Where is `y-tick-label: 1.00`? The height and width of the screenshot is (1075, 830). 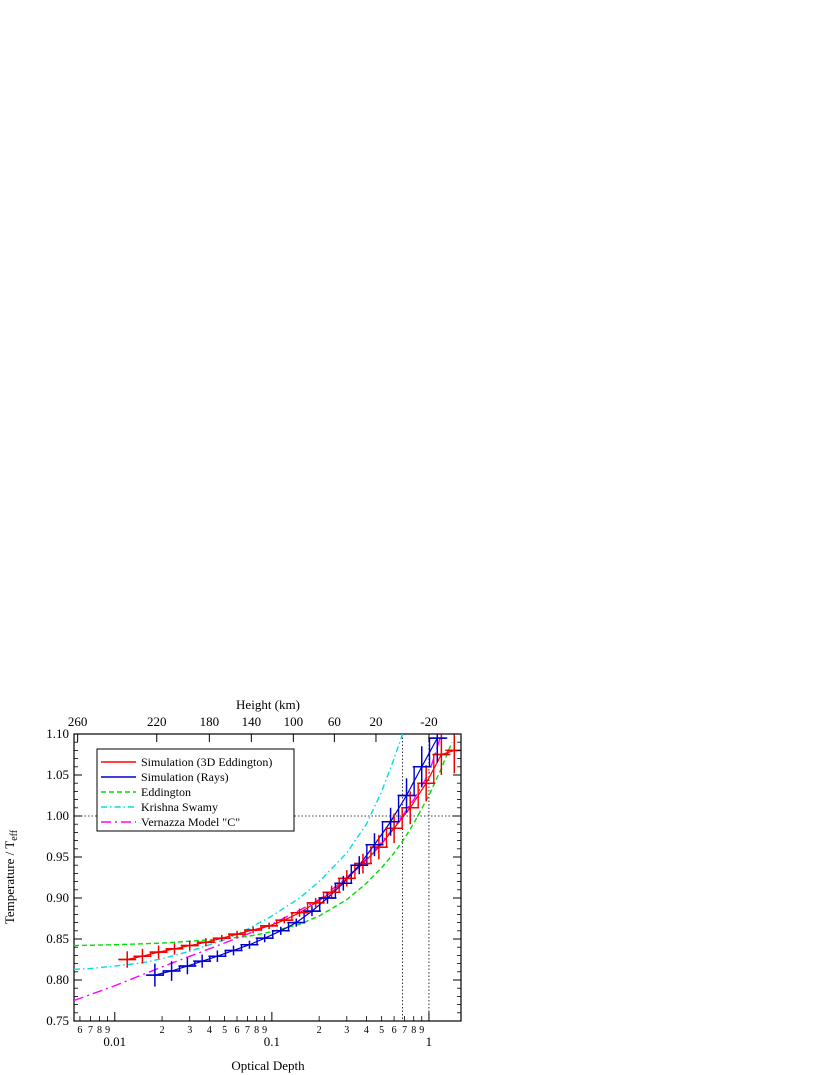
y-tick-label: 1.00 is located at coordinates (57, 815).